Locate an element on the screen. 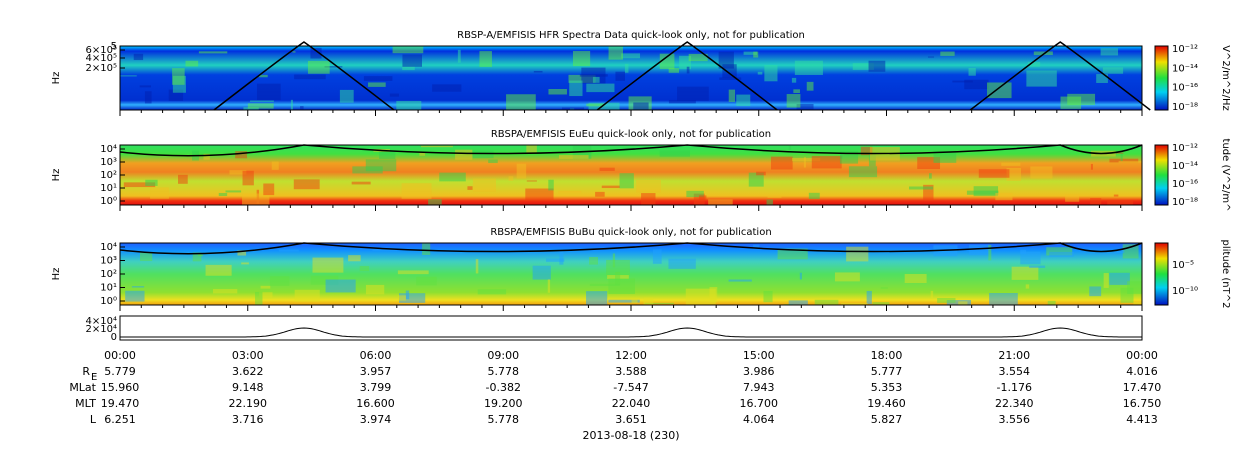  x-tick-label: 09:00 is located at coordinates (503, 355).